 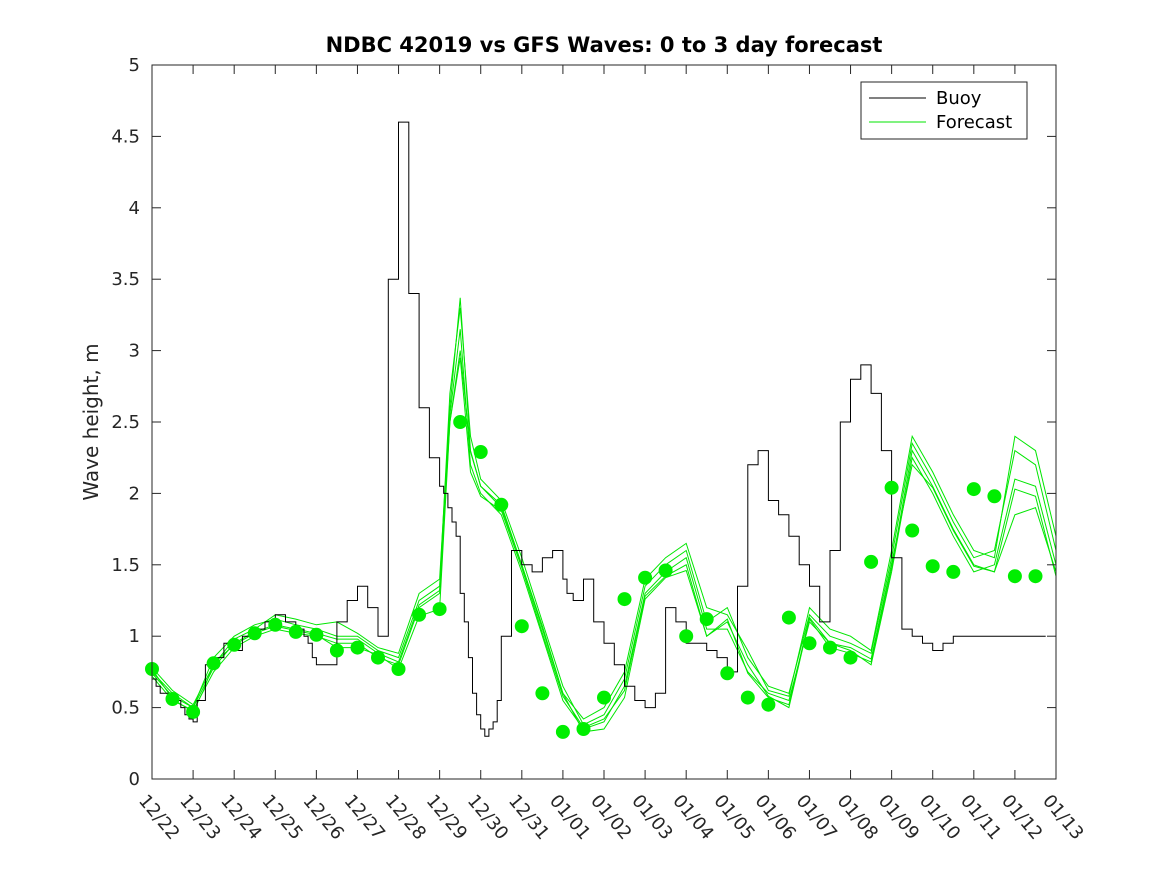 I want to click on y-axis-label: Wave height, m, so click(x=91, y=421).